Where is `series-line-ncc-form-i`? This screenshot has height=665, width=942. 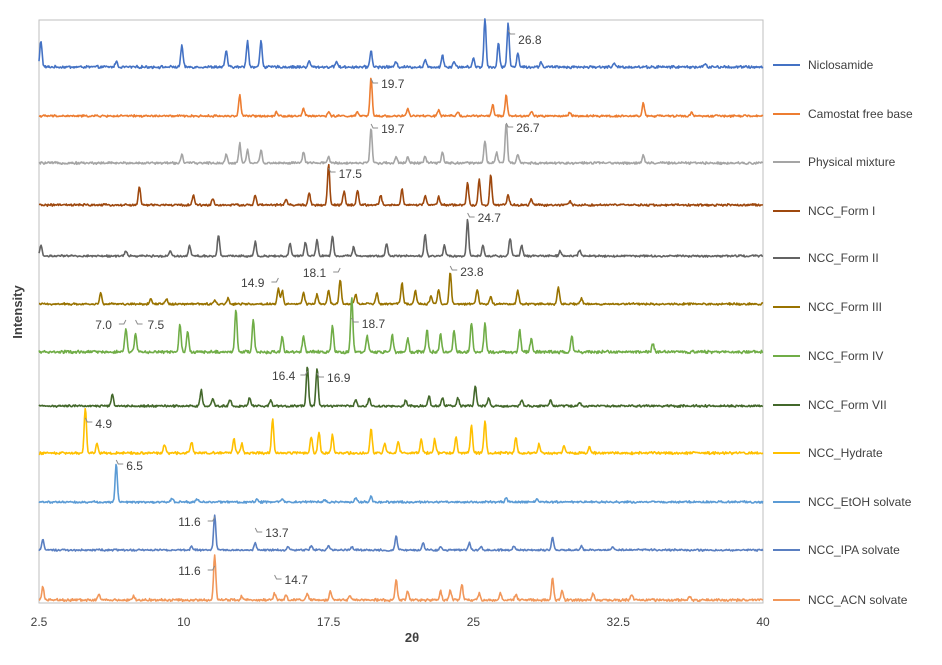
series-line-ncc-form-i is located at coordinates (401, 185).